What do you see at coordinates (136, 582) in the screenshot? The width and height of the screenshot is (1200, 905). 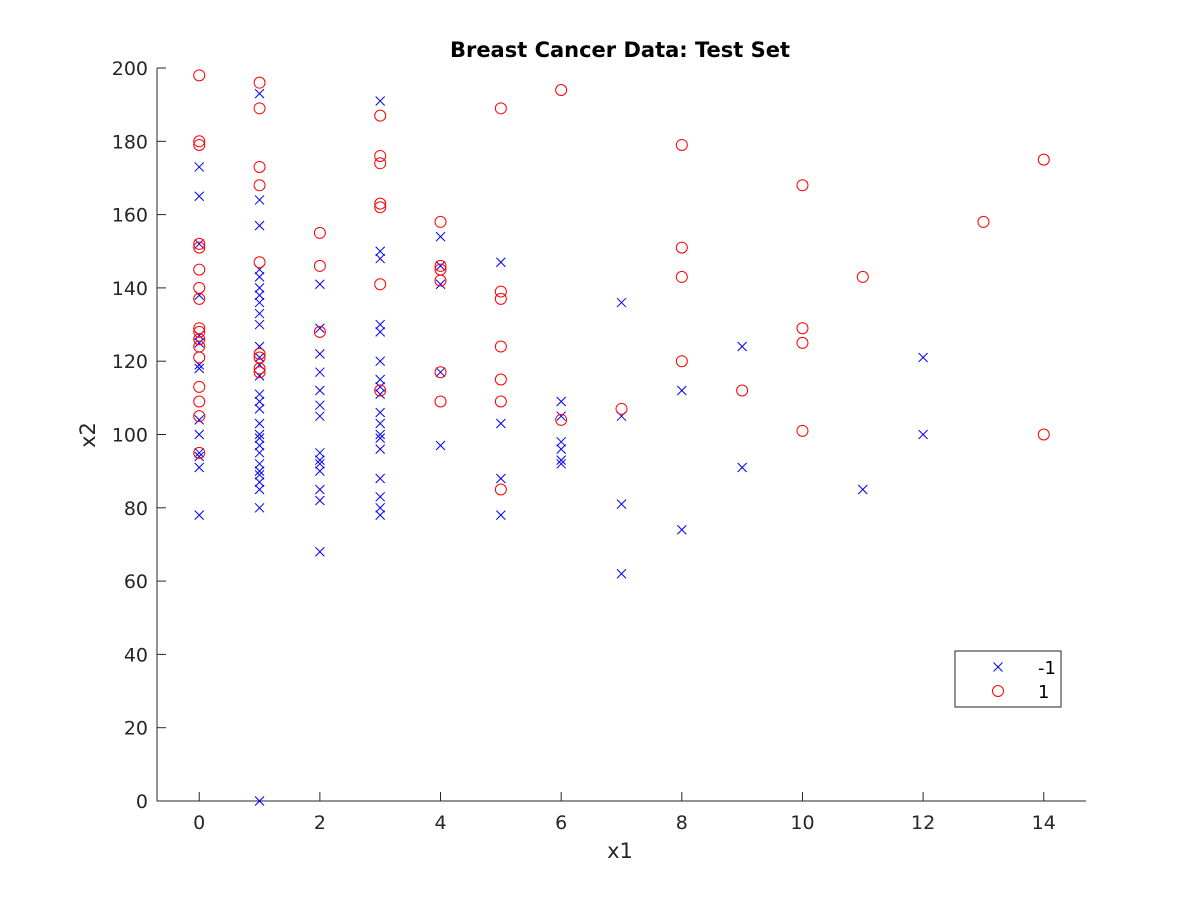 I see `y-tick-label: 60` at bounding box center [136, 582].